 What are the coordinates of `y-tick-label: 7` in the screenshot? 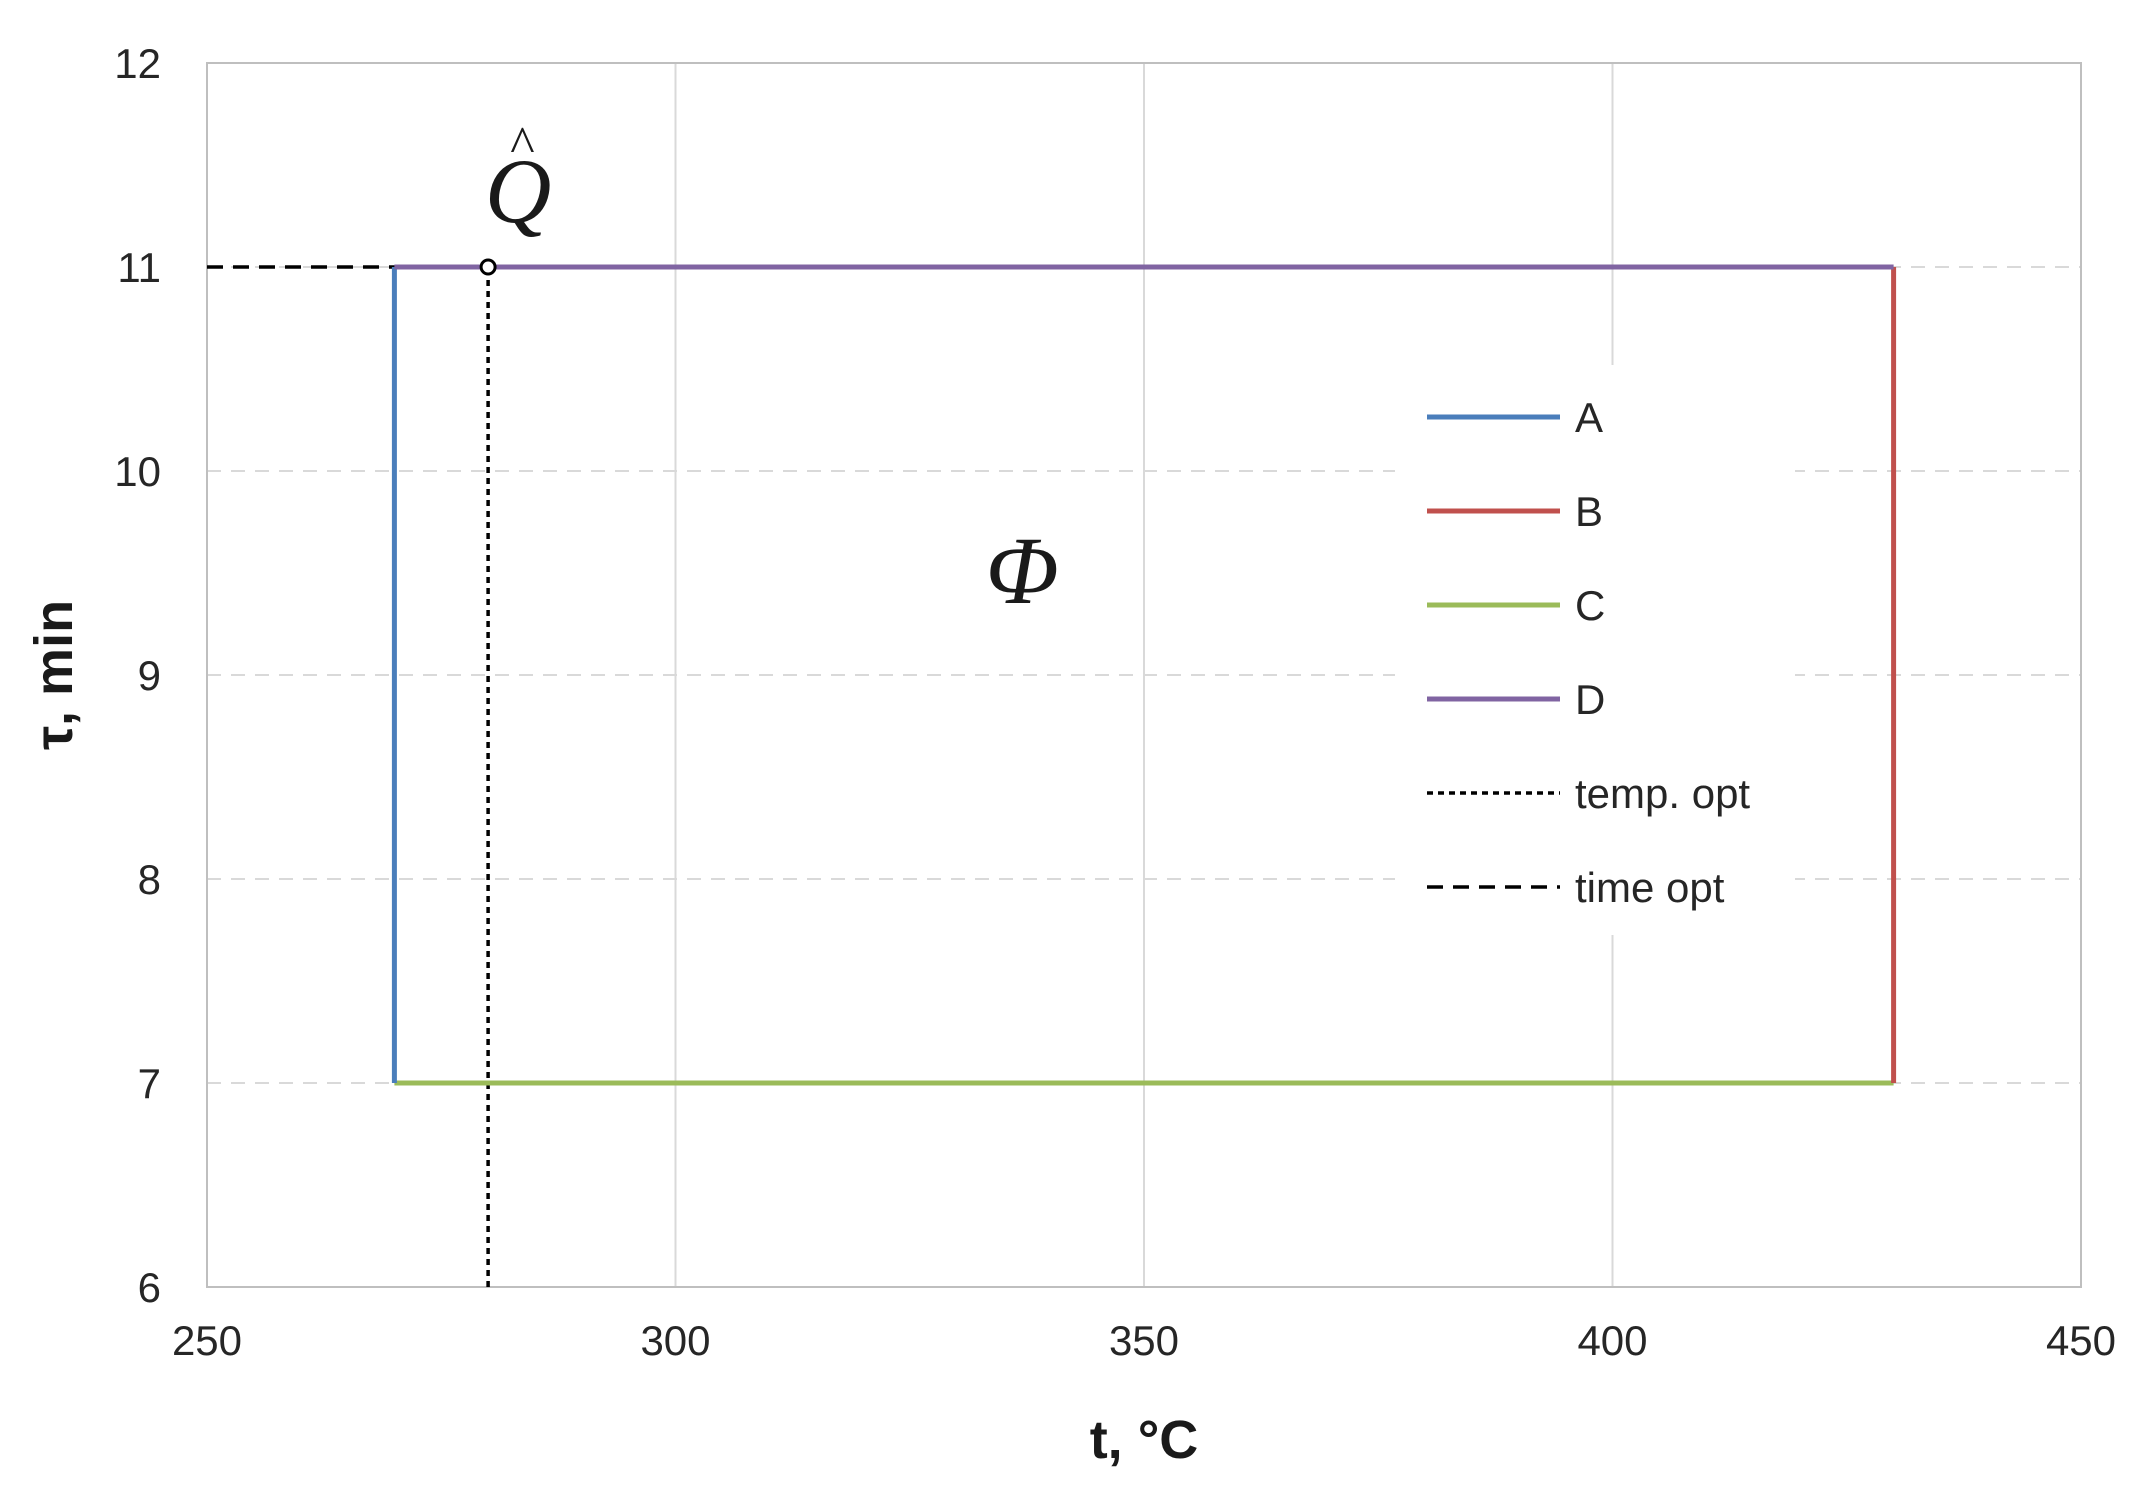 It's located at (149, 1083).